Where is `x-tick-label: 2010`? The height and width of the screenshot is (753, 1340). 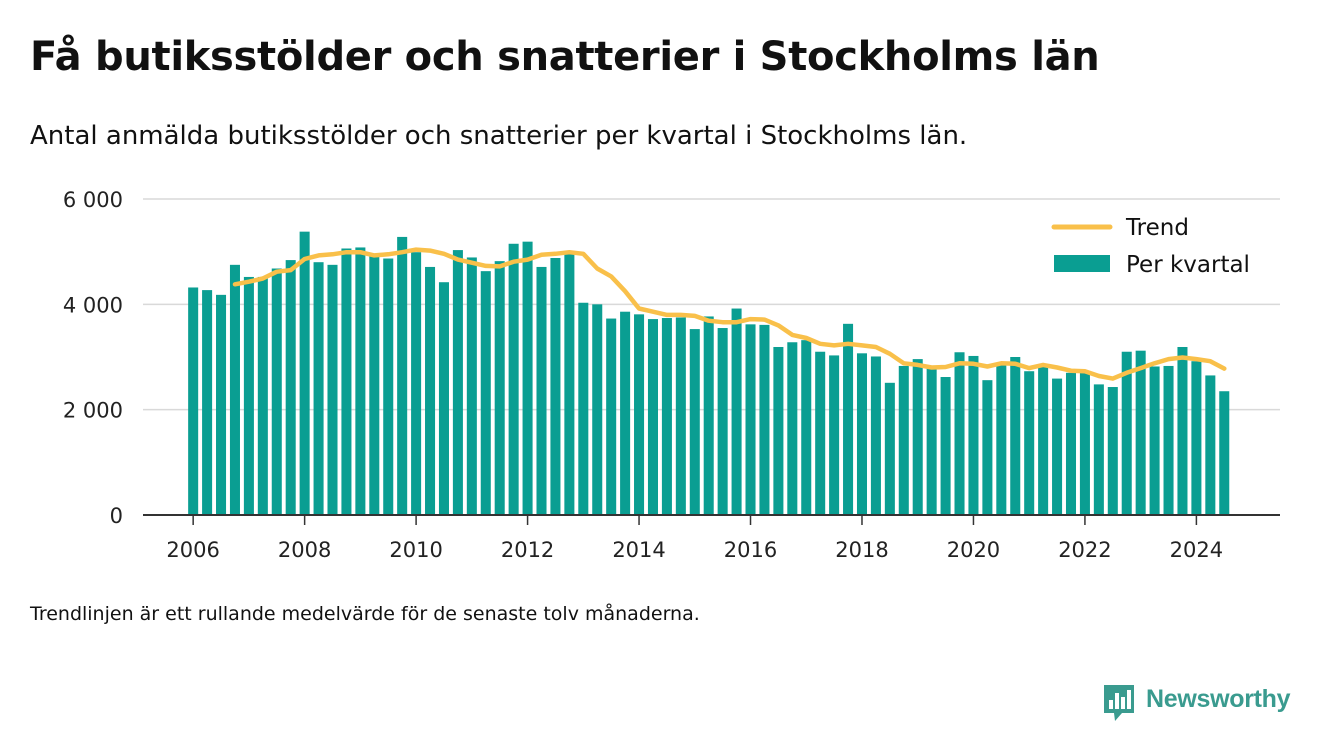
x-tick-label: 2010 is located at coordinates (415, 550).